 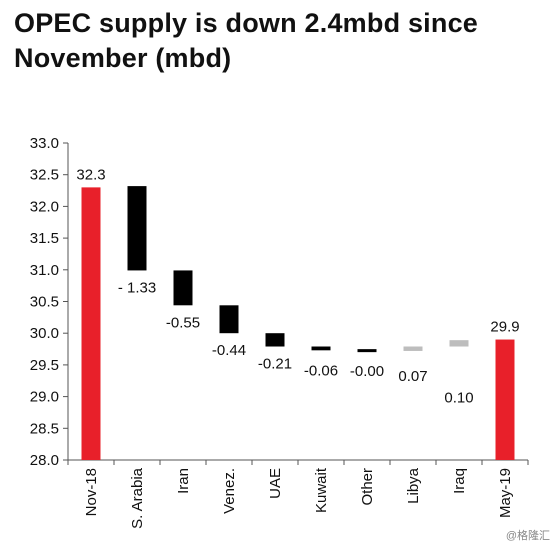 I want to click on x-tick-label: UAE, so click(x=275, y=483).